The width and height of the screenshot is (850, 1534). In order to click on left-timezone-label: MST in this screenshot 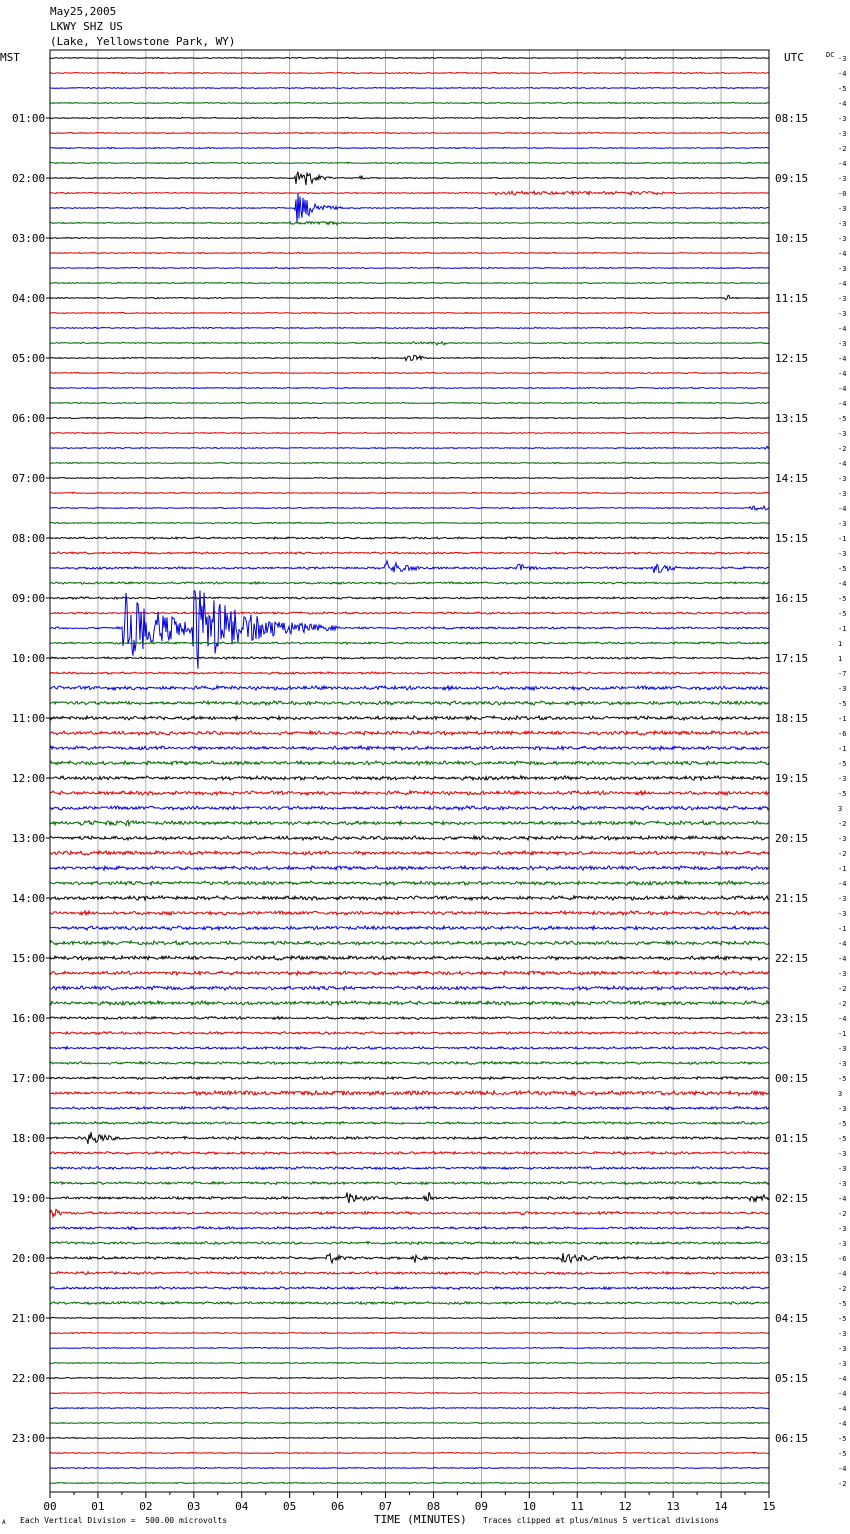, I will do `click(10, 57)`.